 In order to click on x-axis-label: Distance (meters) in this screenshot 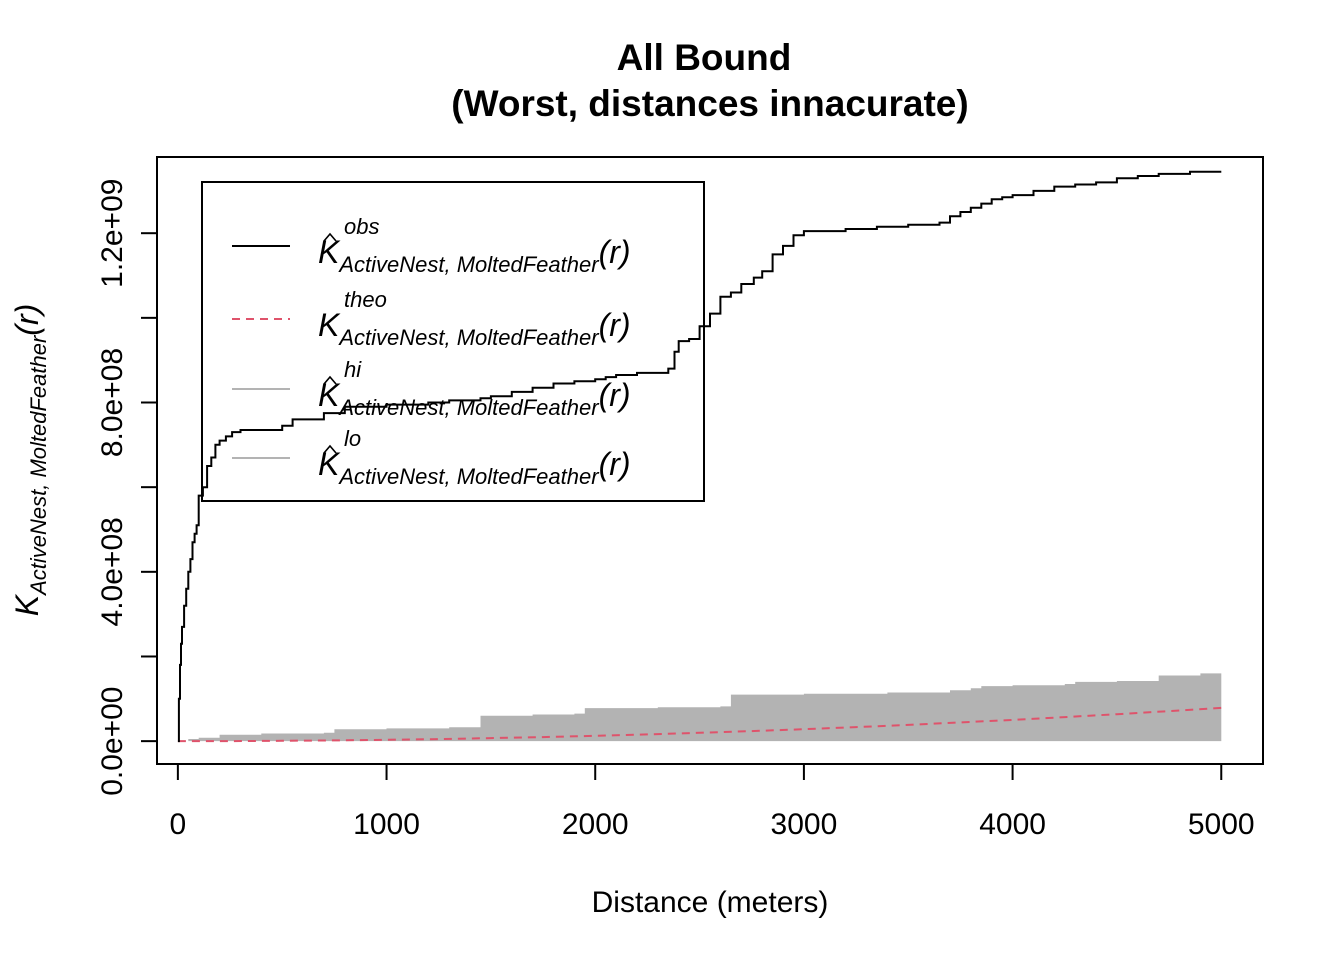, I will do `click(710, 902)`.